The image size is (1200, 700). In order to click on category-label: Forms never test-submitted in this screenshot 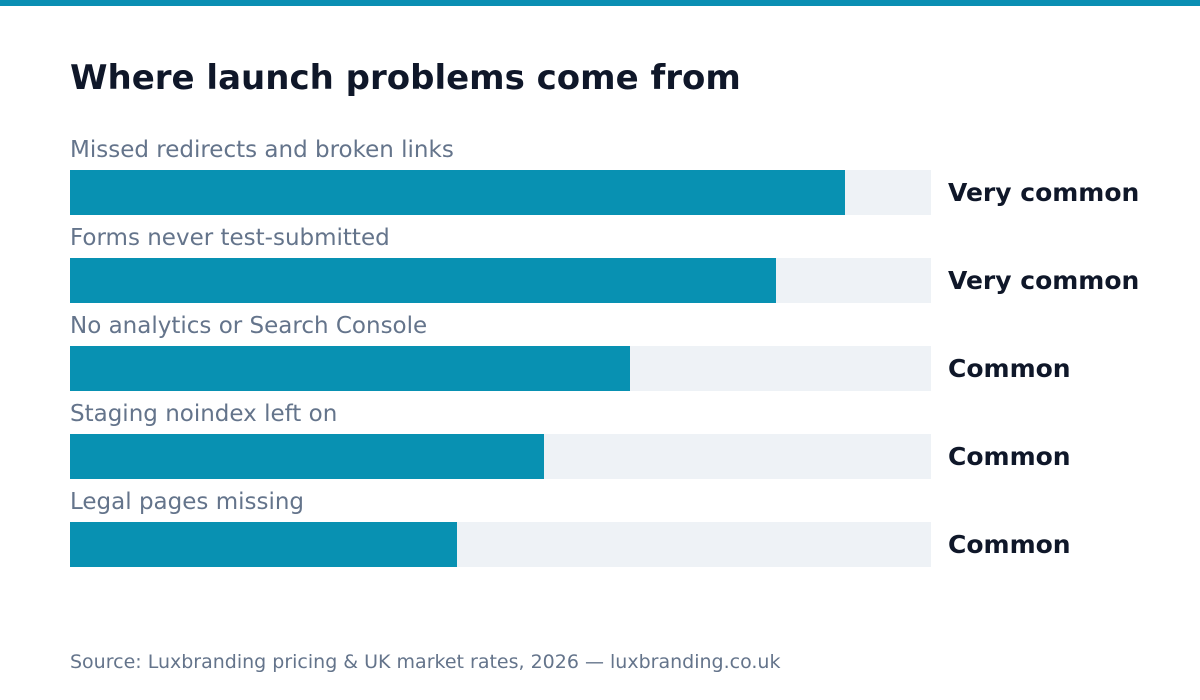, I will do `click(230, 238)`.